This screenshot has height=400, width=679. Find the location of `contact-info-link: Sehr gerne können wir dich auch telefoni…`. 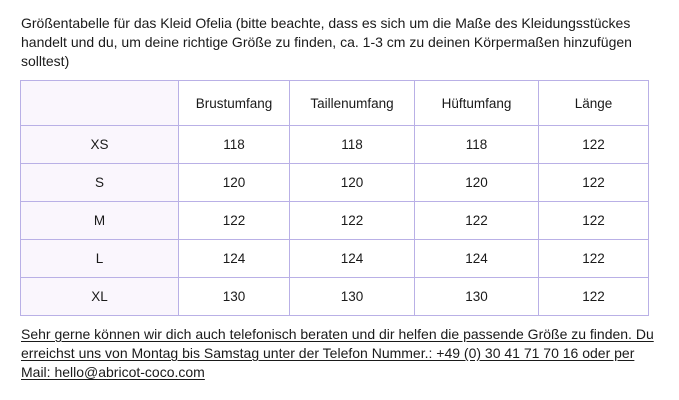

contact-info-link: Sehr gerne können wir dich auch telefoni… is located at coordinates (337, 353).